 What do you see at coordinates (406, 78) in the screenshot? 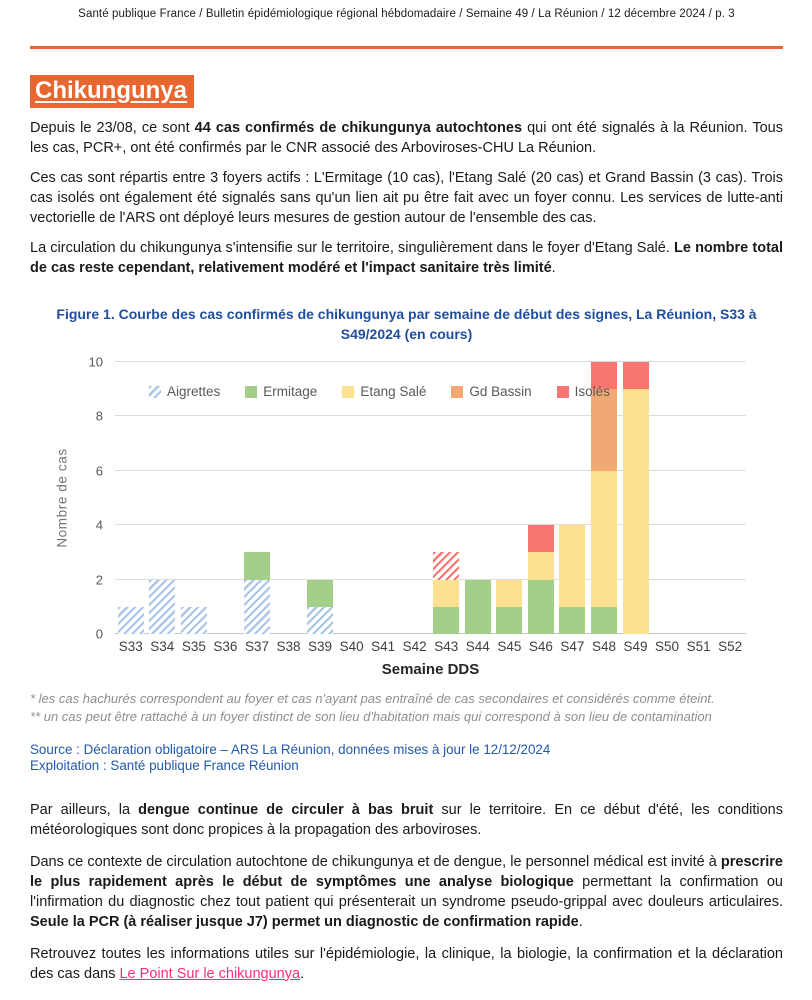
I see `section-title-wrap: Chikungunya` at bounding box center [406, 78].